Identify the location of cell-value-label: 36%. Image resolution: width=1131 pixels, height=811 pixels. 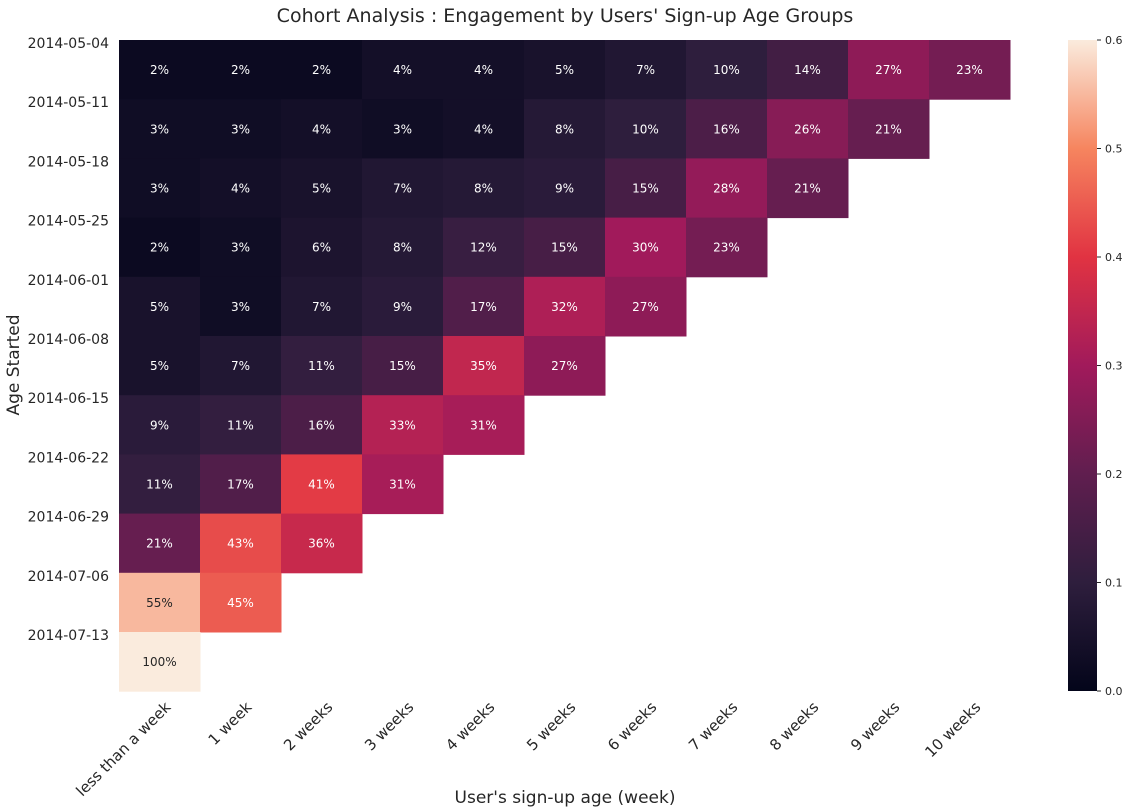
(321, 544).